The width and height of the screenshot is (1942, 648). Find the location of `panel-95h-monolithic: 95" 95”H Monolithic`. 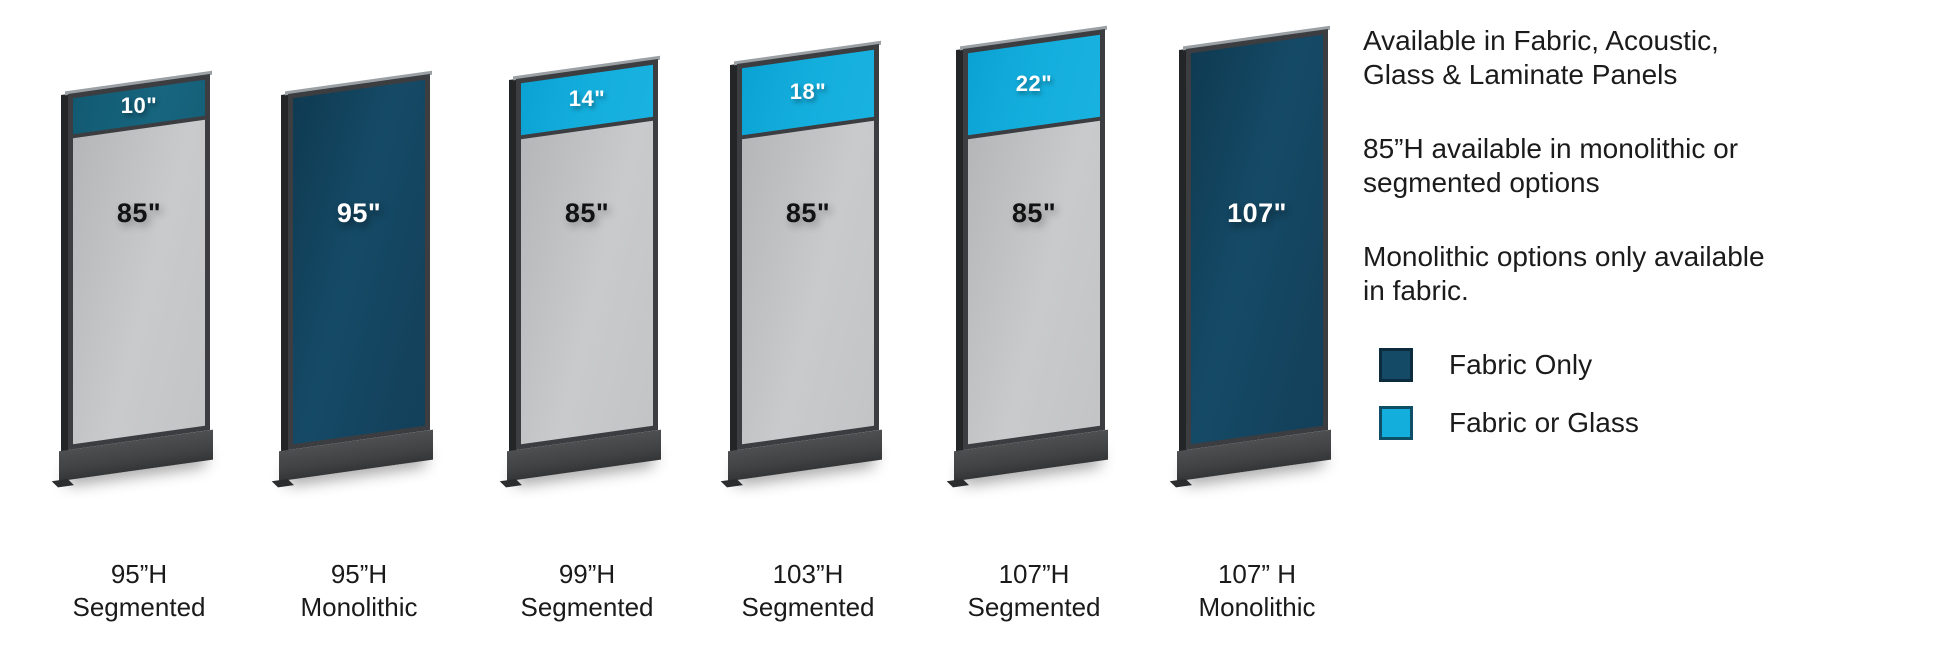

panel-95h-monolithic: 95" 95”H Monolithic is located at coordinates (356, 346).